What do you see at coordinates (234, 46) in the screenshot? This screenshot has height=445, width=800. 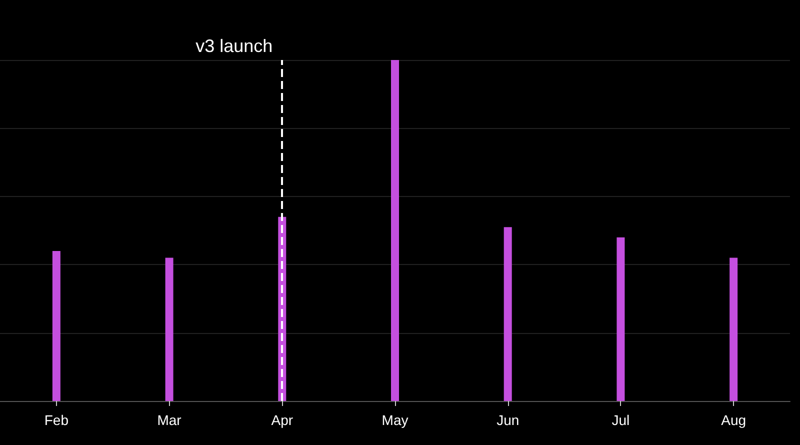 I see `ref-line-label: v3 launch` at bounding box center [234, 46].